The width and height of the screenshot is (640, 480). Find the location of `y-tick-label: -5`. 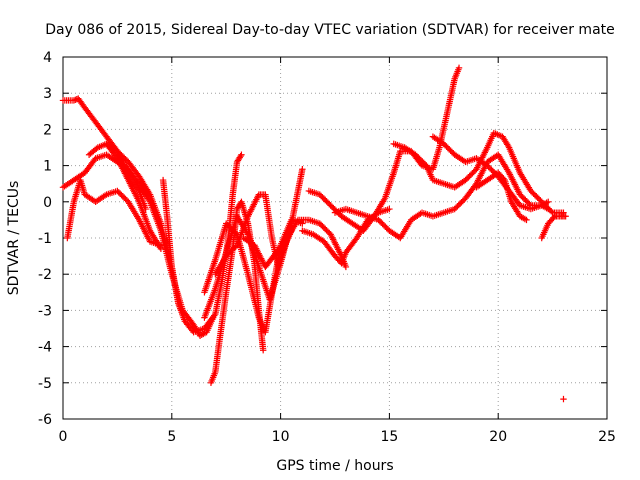

y-tick-label: -5 is located at coordinates (45, 384).